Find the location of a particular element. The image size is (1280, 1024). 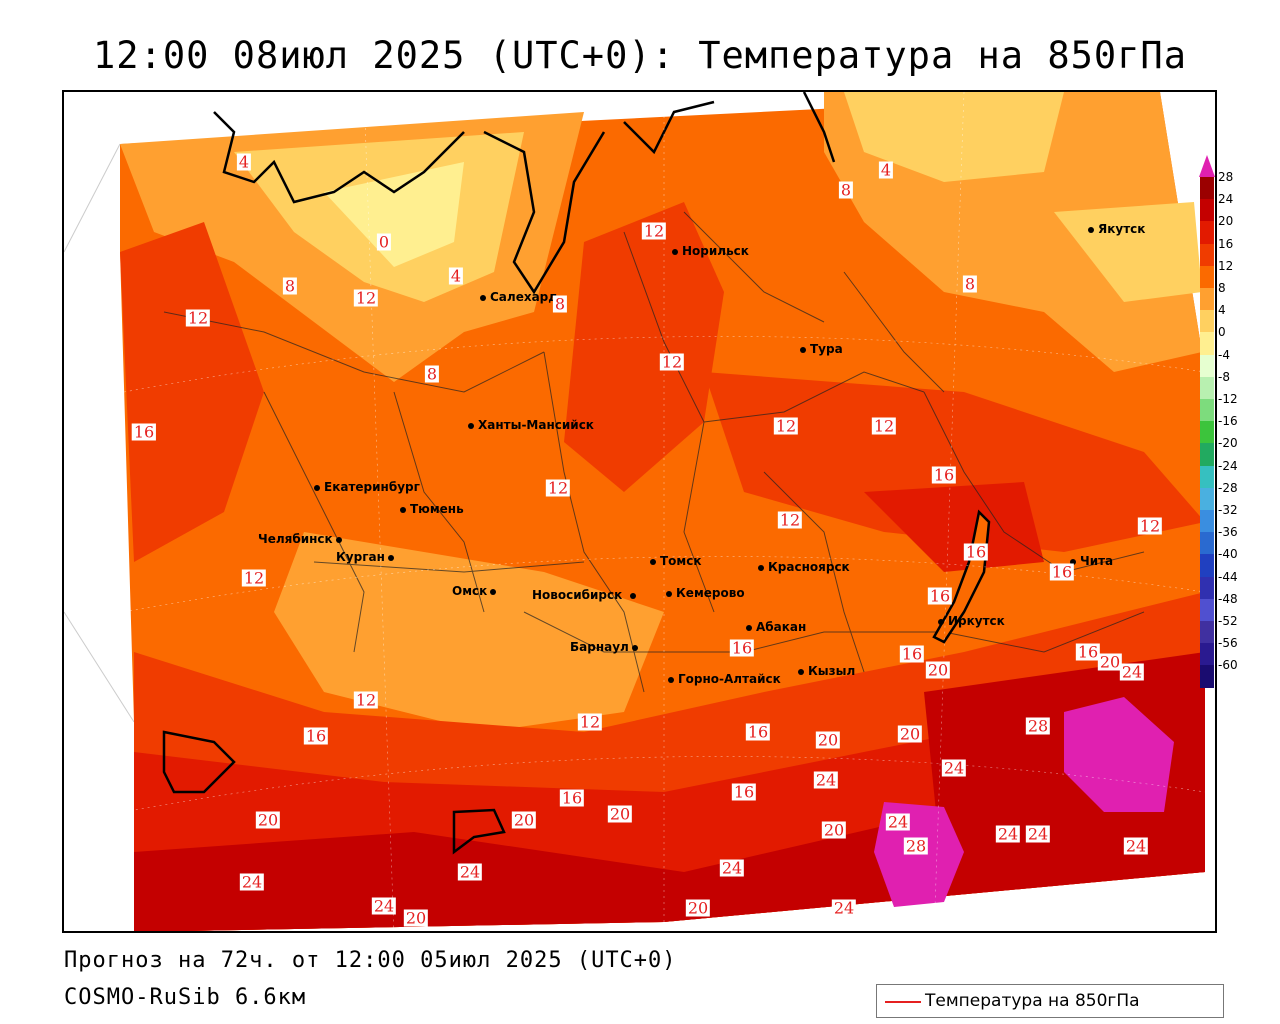

isoline-label: 0 is located at coordinates (384, 242).